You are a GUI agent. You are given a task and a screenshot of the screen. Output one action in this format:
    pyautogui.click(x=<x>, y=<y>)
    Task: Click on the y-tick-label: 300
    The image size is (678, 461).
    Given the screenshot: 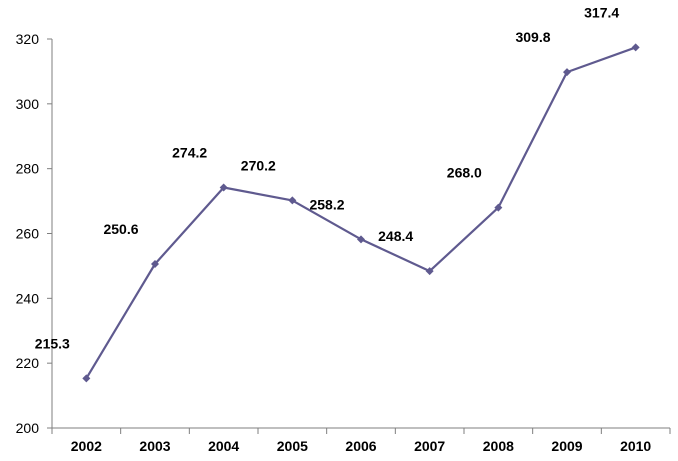 What is the action you would take?
    pyautogui.click(x=28, y=104)
    